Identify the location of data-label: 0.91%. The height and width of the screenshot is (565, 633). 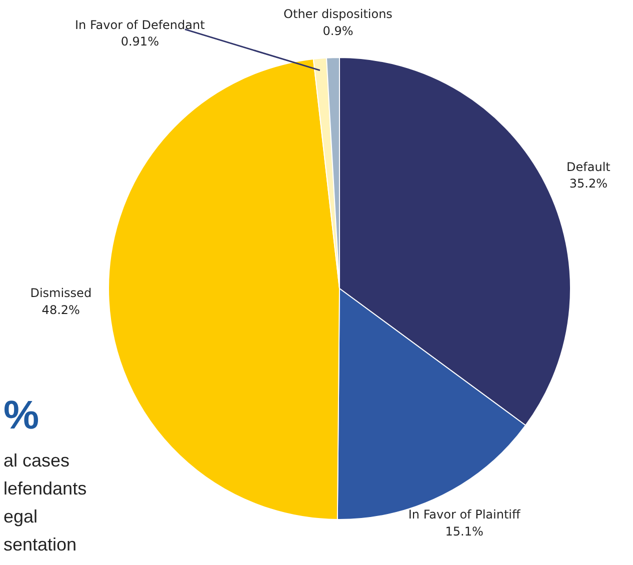
(139, 41).